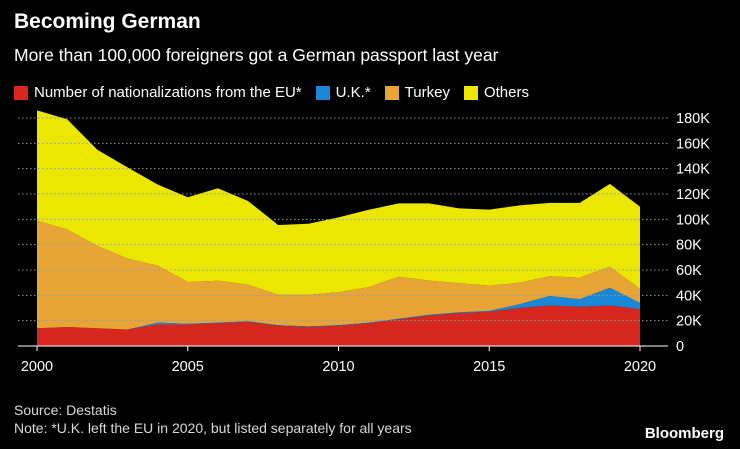 The width and height of the screenshot is (740, 449). What do you see at coordinates (693, 220) in the screenshot?
I see `y-tick-label: 100K` at bounding box center [693, 220].